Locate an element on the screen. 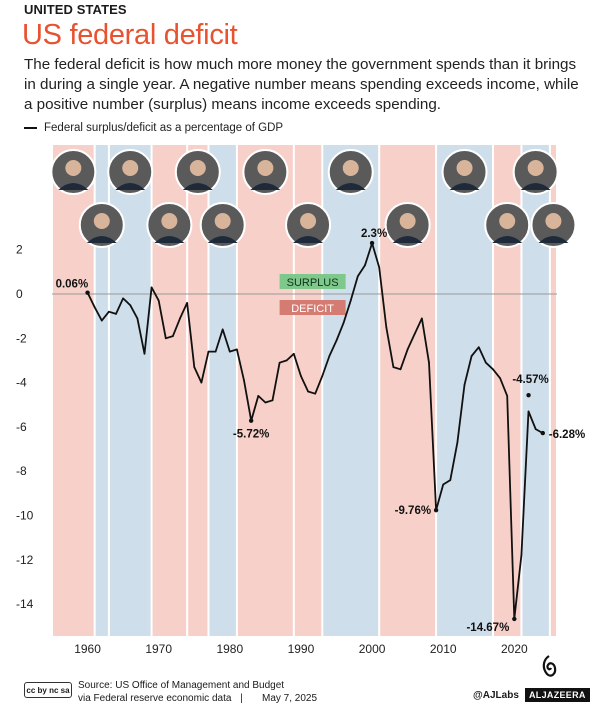 The height and width of the screenshot is (717, 600). surplus-label-box is located at coordinates (312, 281).